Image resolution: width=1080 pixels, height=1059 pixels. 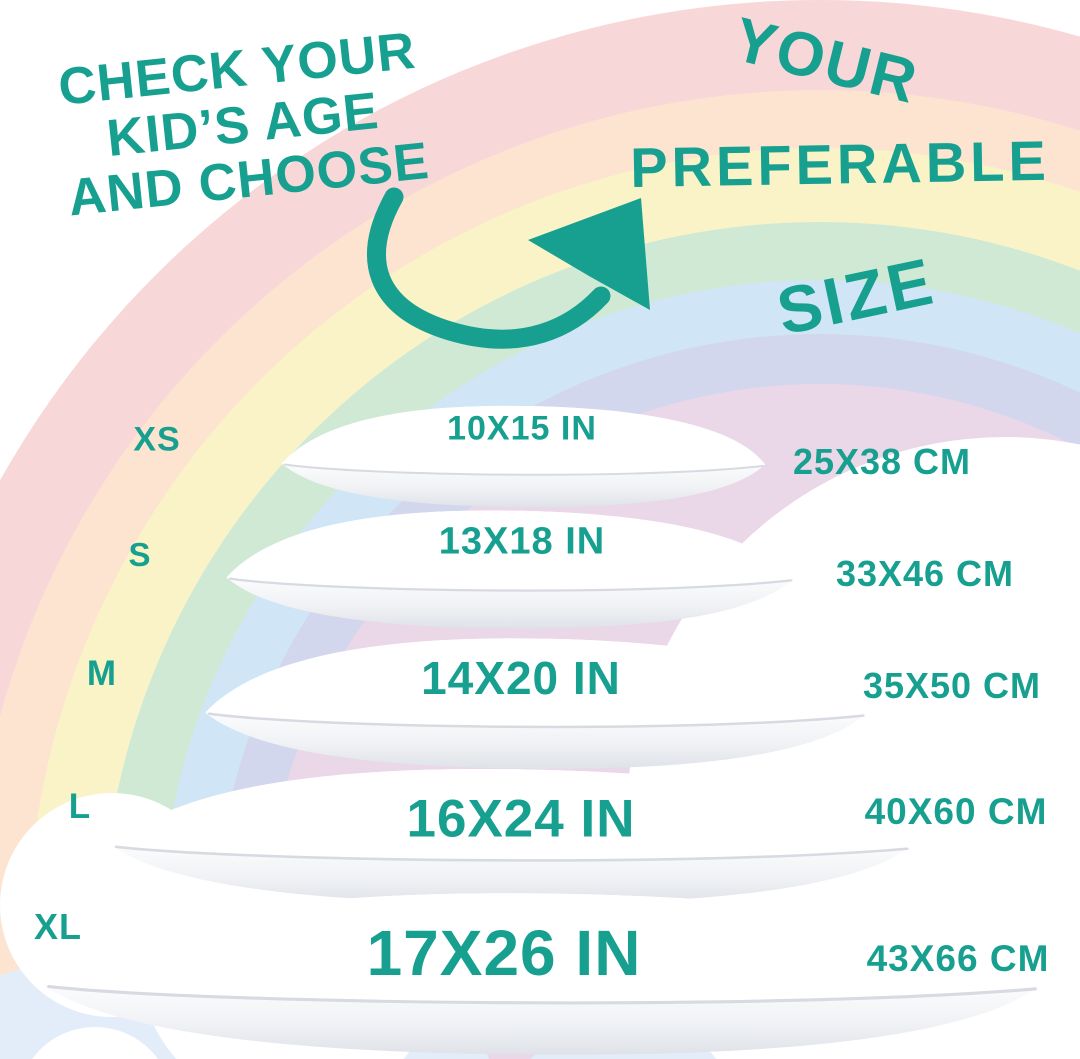 I want to click on size-label-s: S, so click(x=140, y=554).